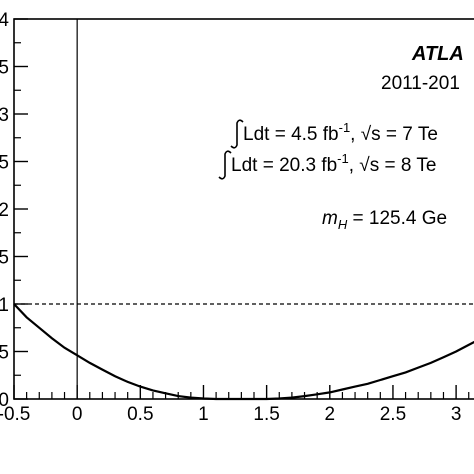 This screenshot has width=474, height=474. I want to click on mass-value: = 125.4 Ge, so click(397, 218).